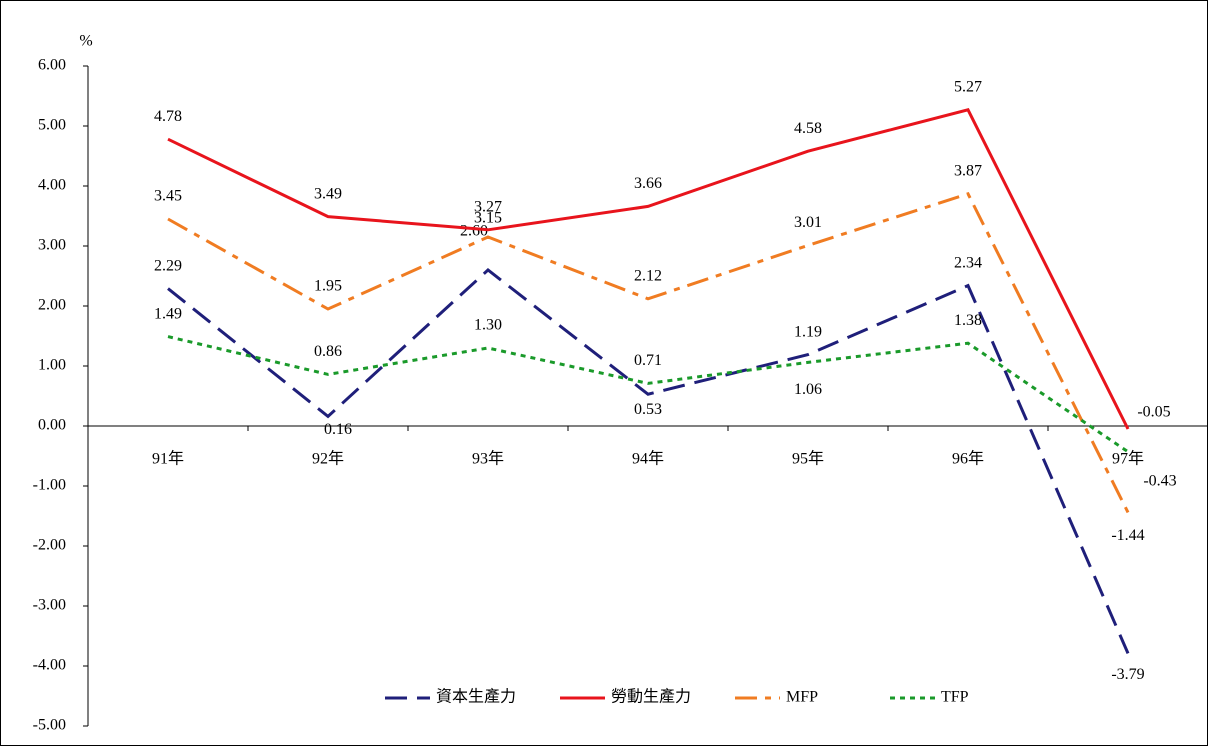 This screenshot has width=1208, height=746. What do you see at coordinates (168, 265) in the screenshot?
I see `value-label: 2.29` at bounding box center [168, 265].